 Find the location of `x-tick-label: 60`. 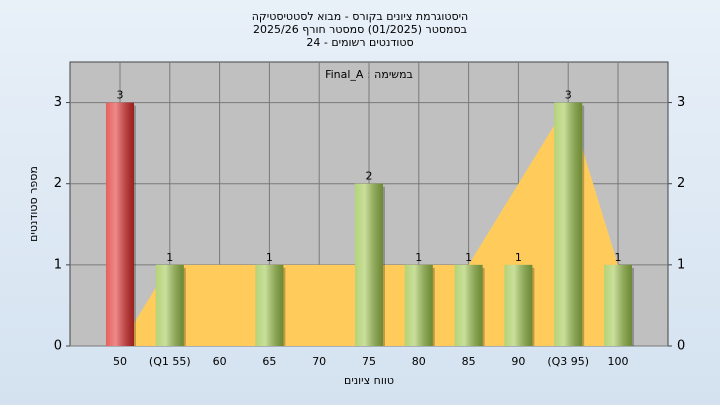

x-tick-label: 60 is located at coordinates (220, 361).